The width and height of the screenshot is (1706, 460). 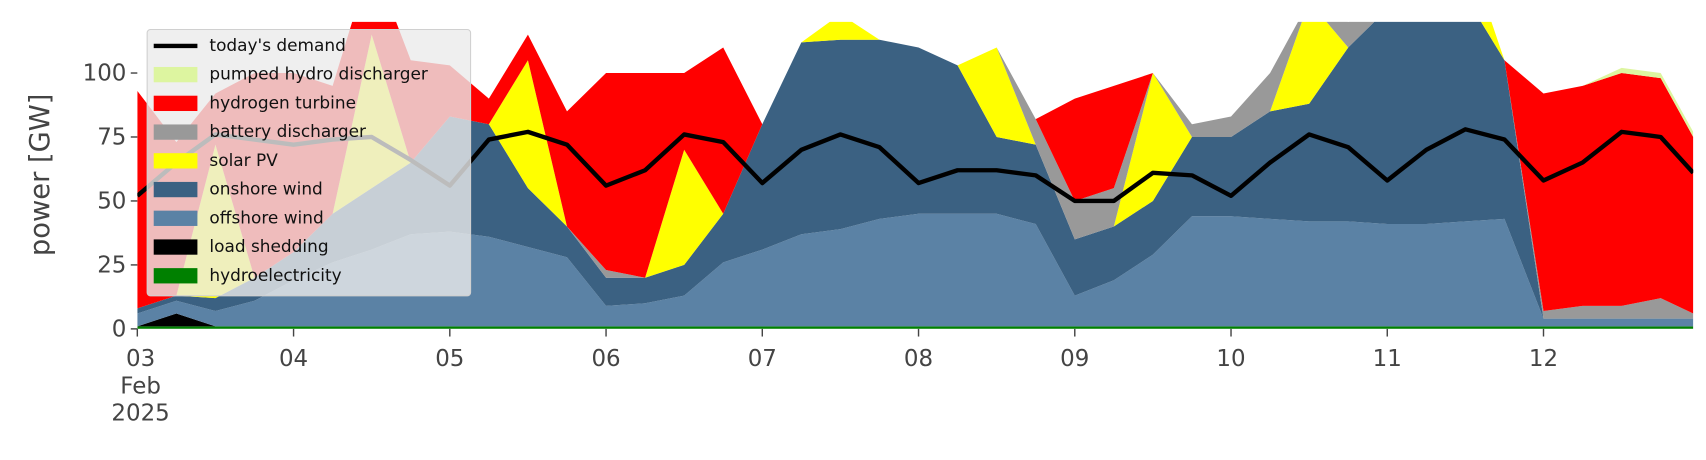 I want to click on legend-label: solar PV, so click(x=243, y=160).